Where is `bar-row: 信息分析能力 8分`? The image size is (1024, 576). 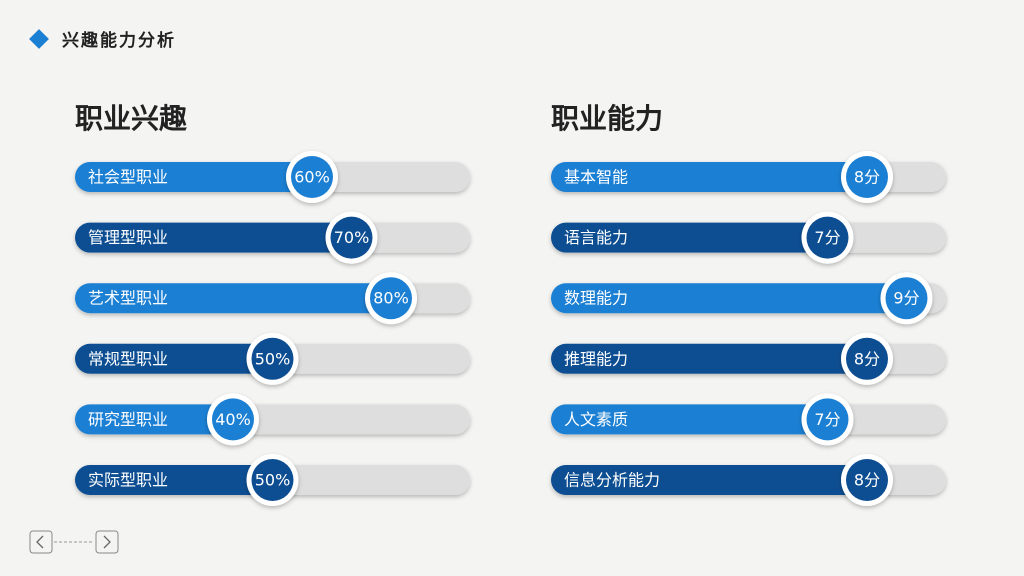
bar-row: 信息分析能力 8分 is located at coordinates (748, 480).